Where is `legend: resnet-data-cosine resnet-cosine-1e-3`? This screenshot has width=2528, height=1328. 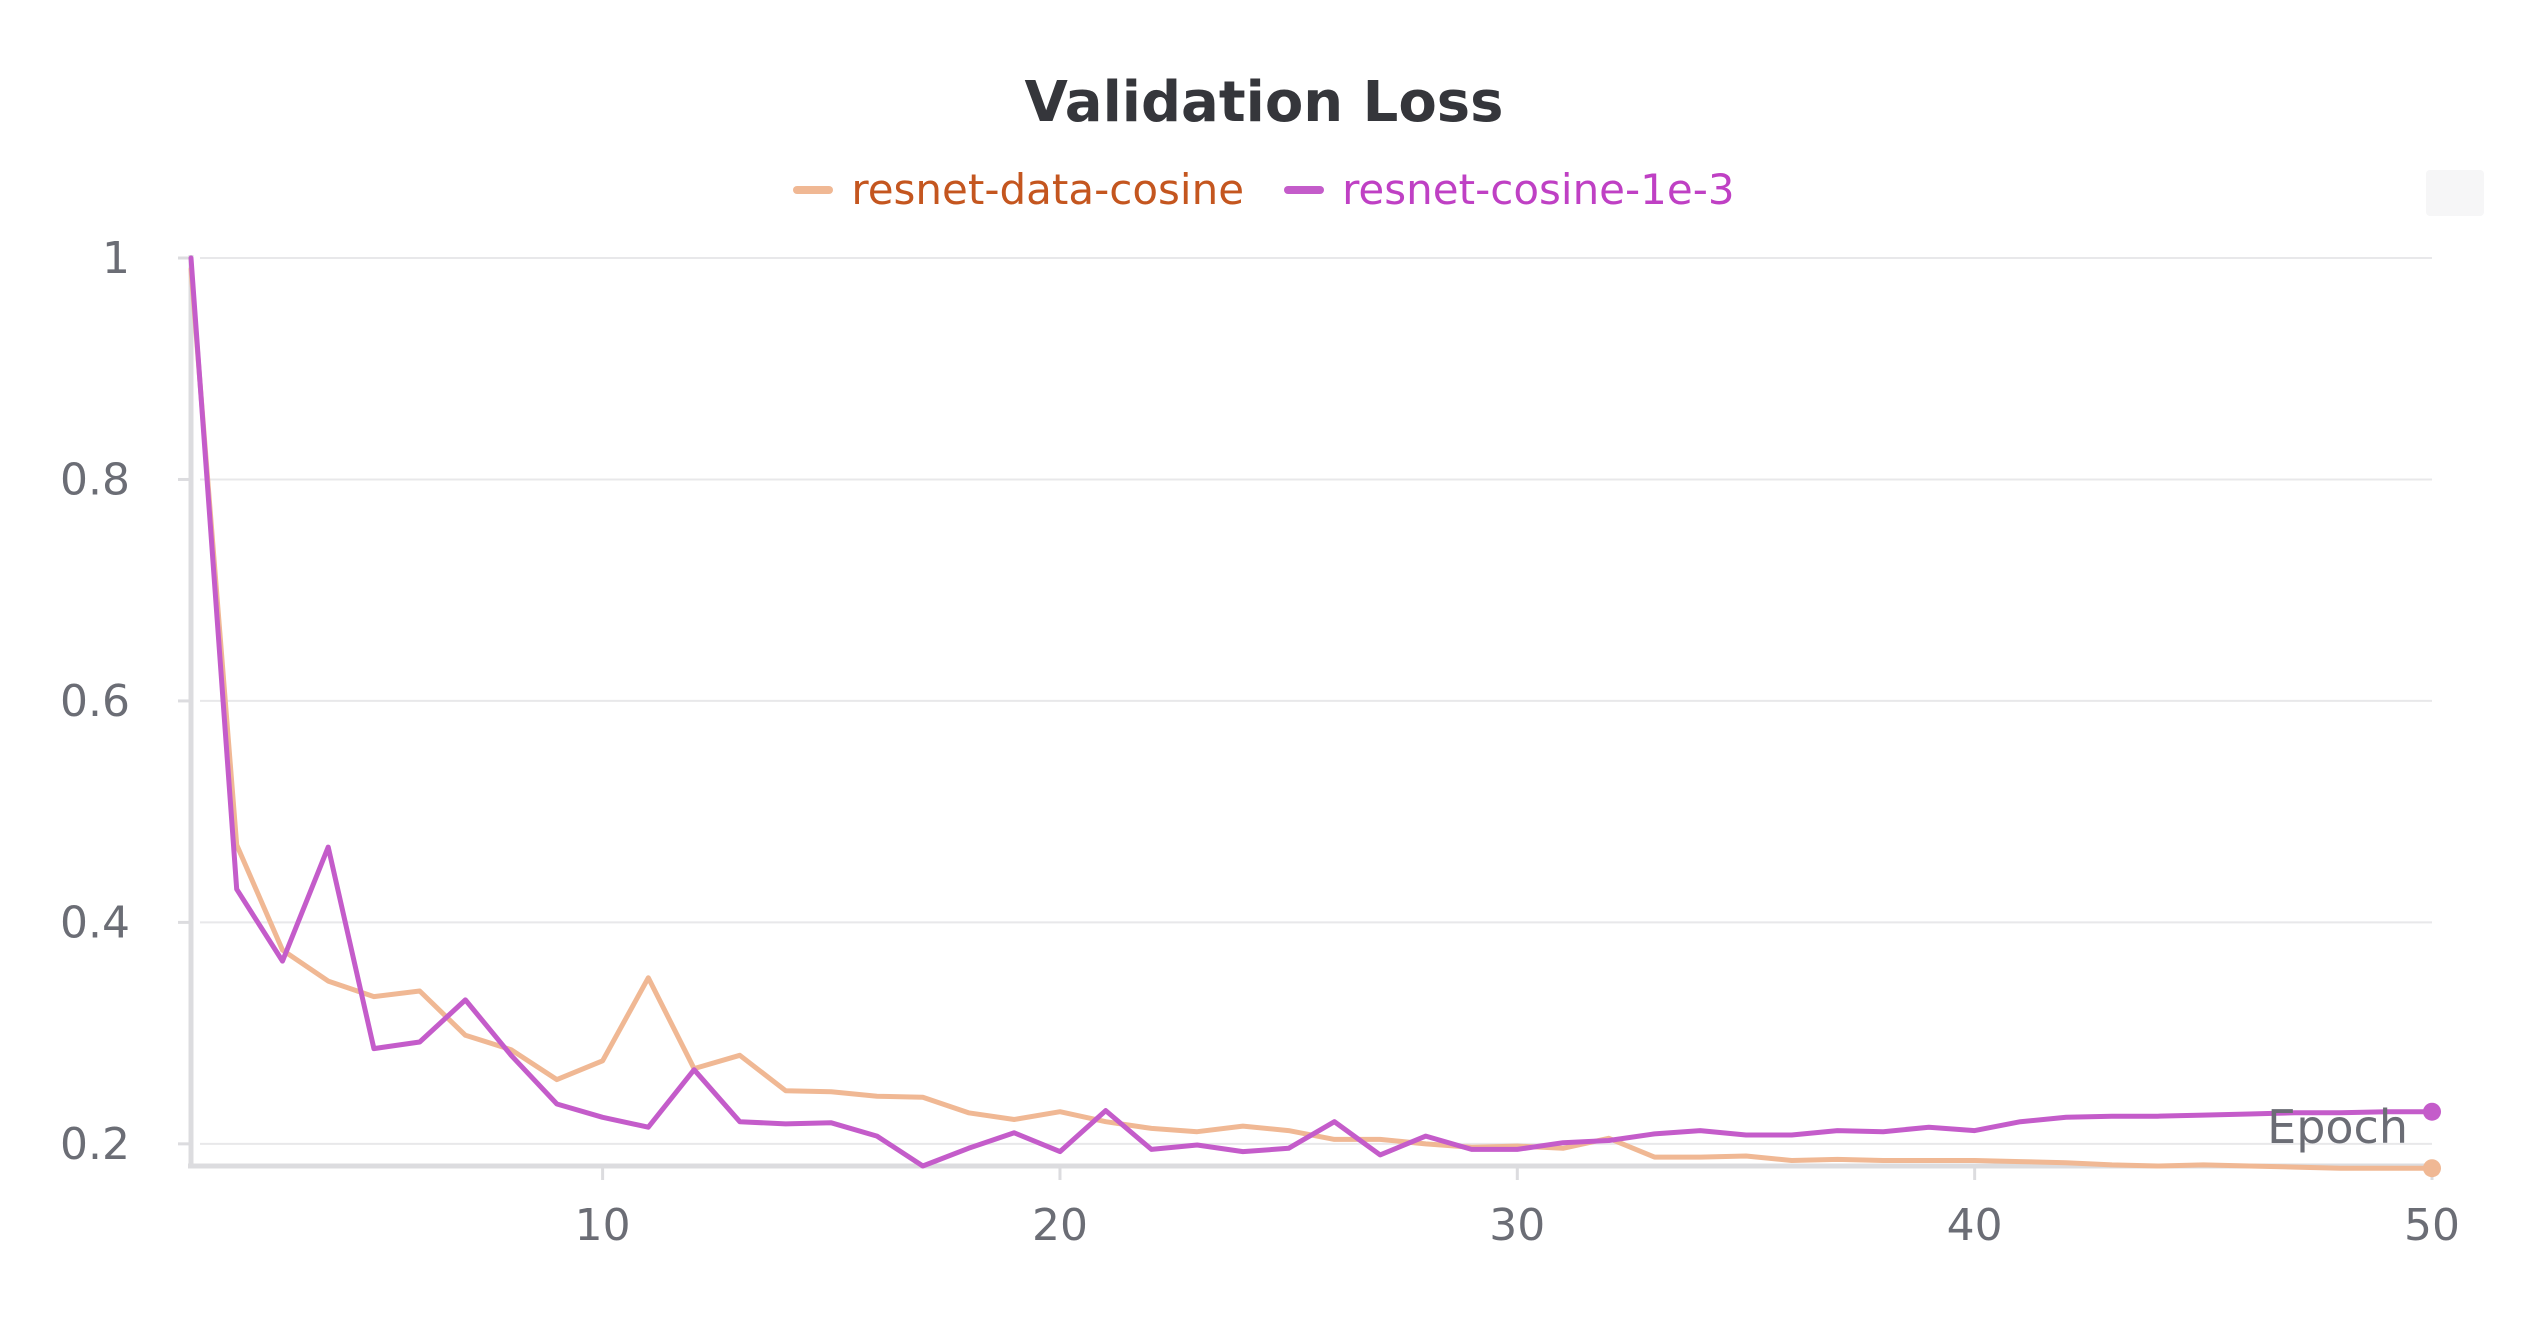
legend: resnet-data-cosine resnet-cosine-1e-3 is located at coordinates (1264, 189).